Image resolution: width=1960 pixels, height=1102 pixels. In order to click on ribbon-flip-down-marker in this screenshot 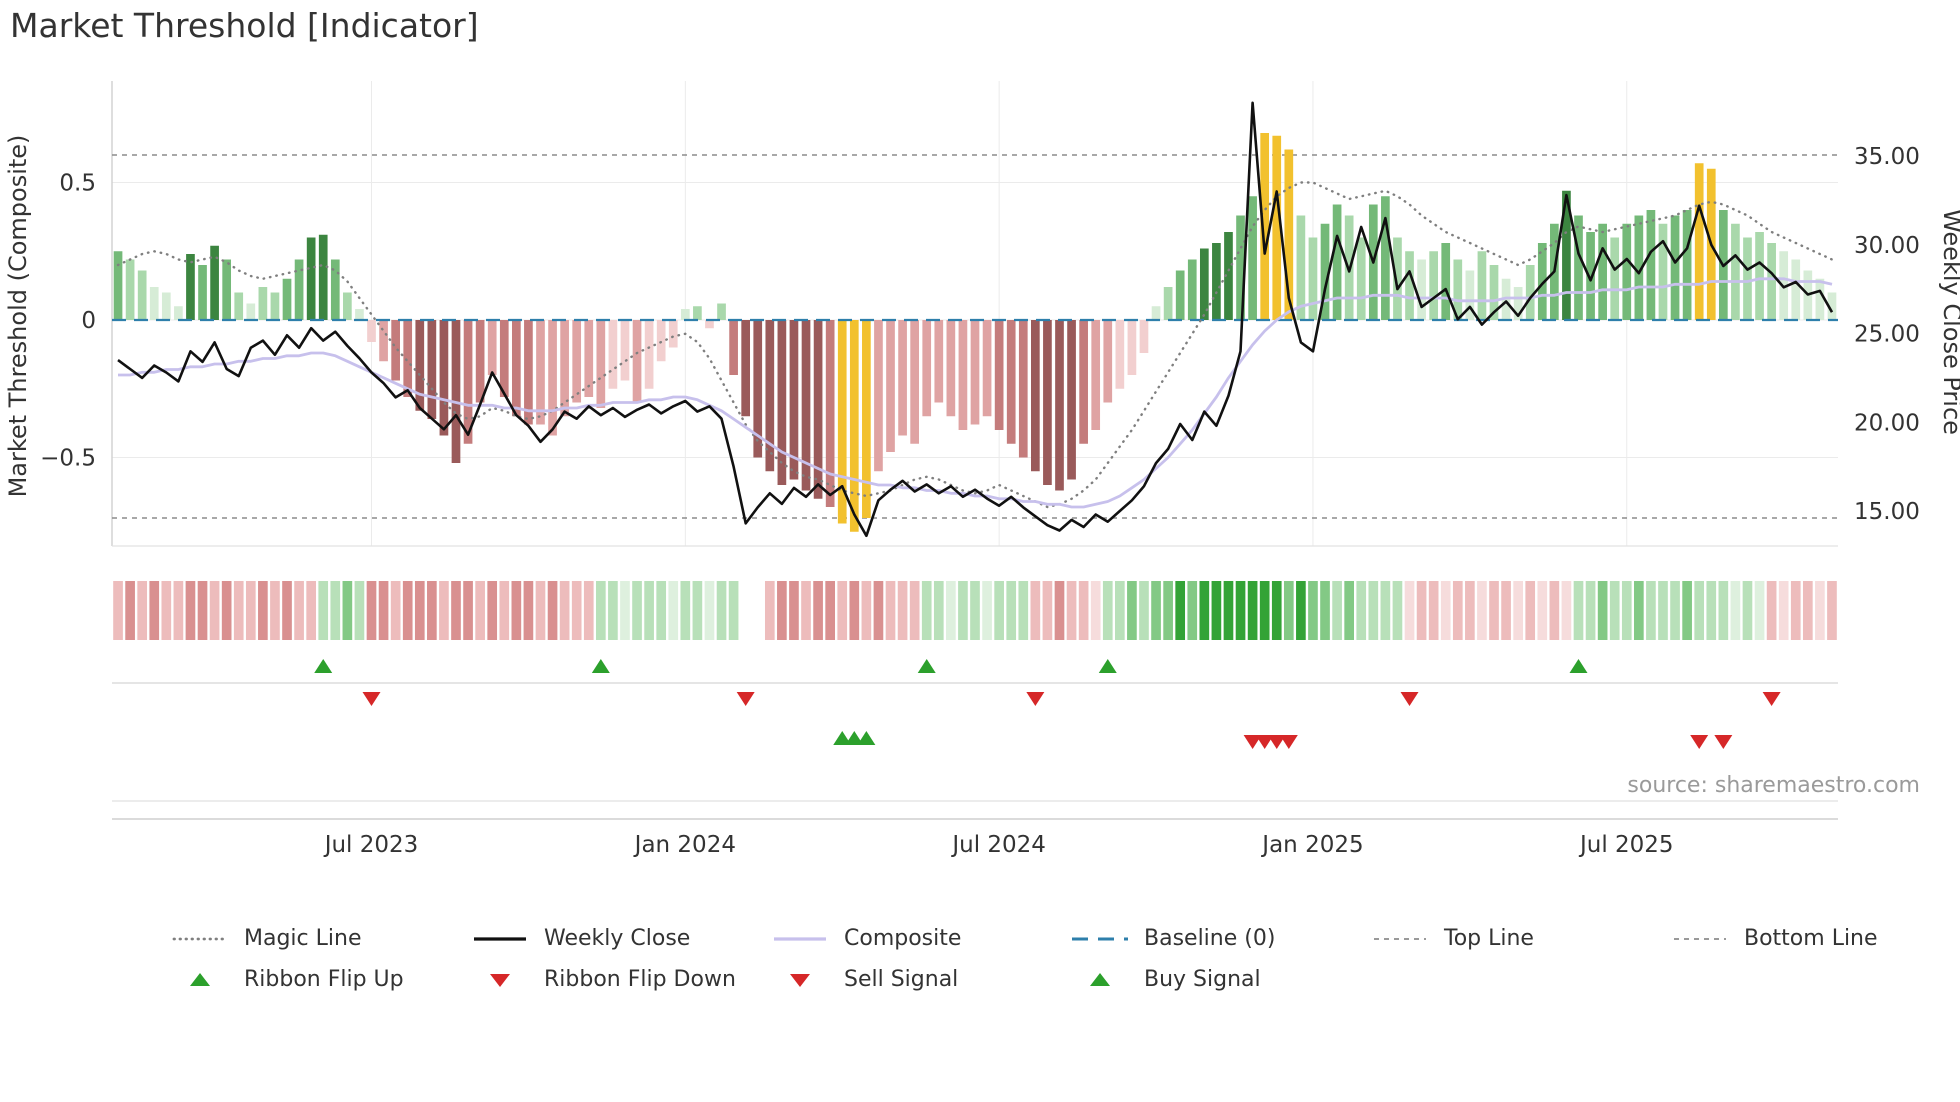, I will do `click(1771, 699)`.